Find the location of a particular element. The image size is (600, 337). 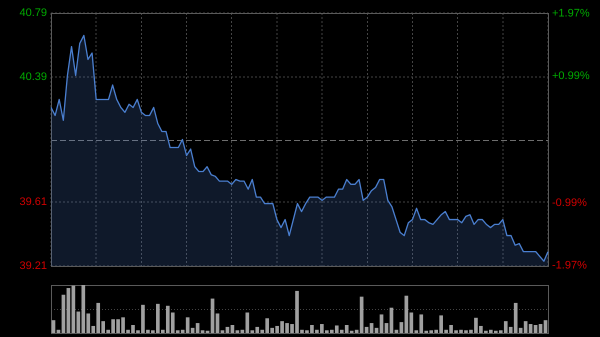

y-tick-label: 39.21 is located at coordinates (33, 266).